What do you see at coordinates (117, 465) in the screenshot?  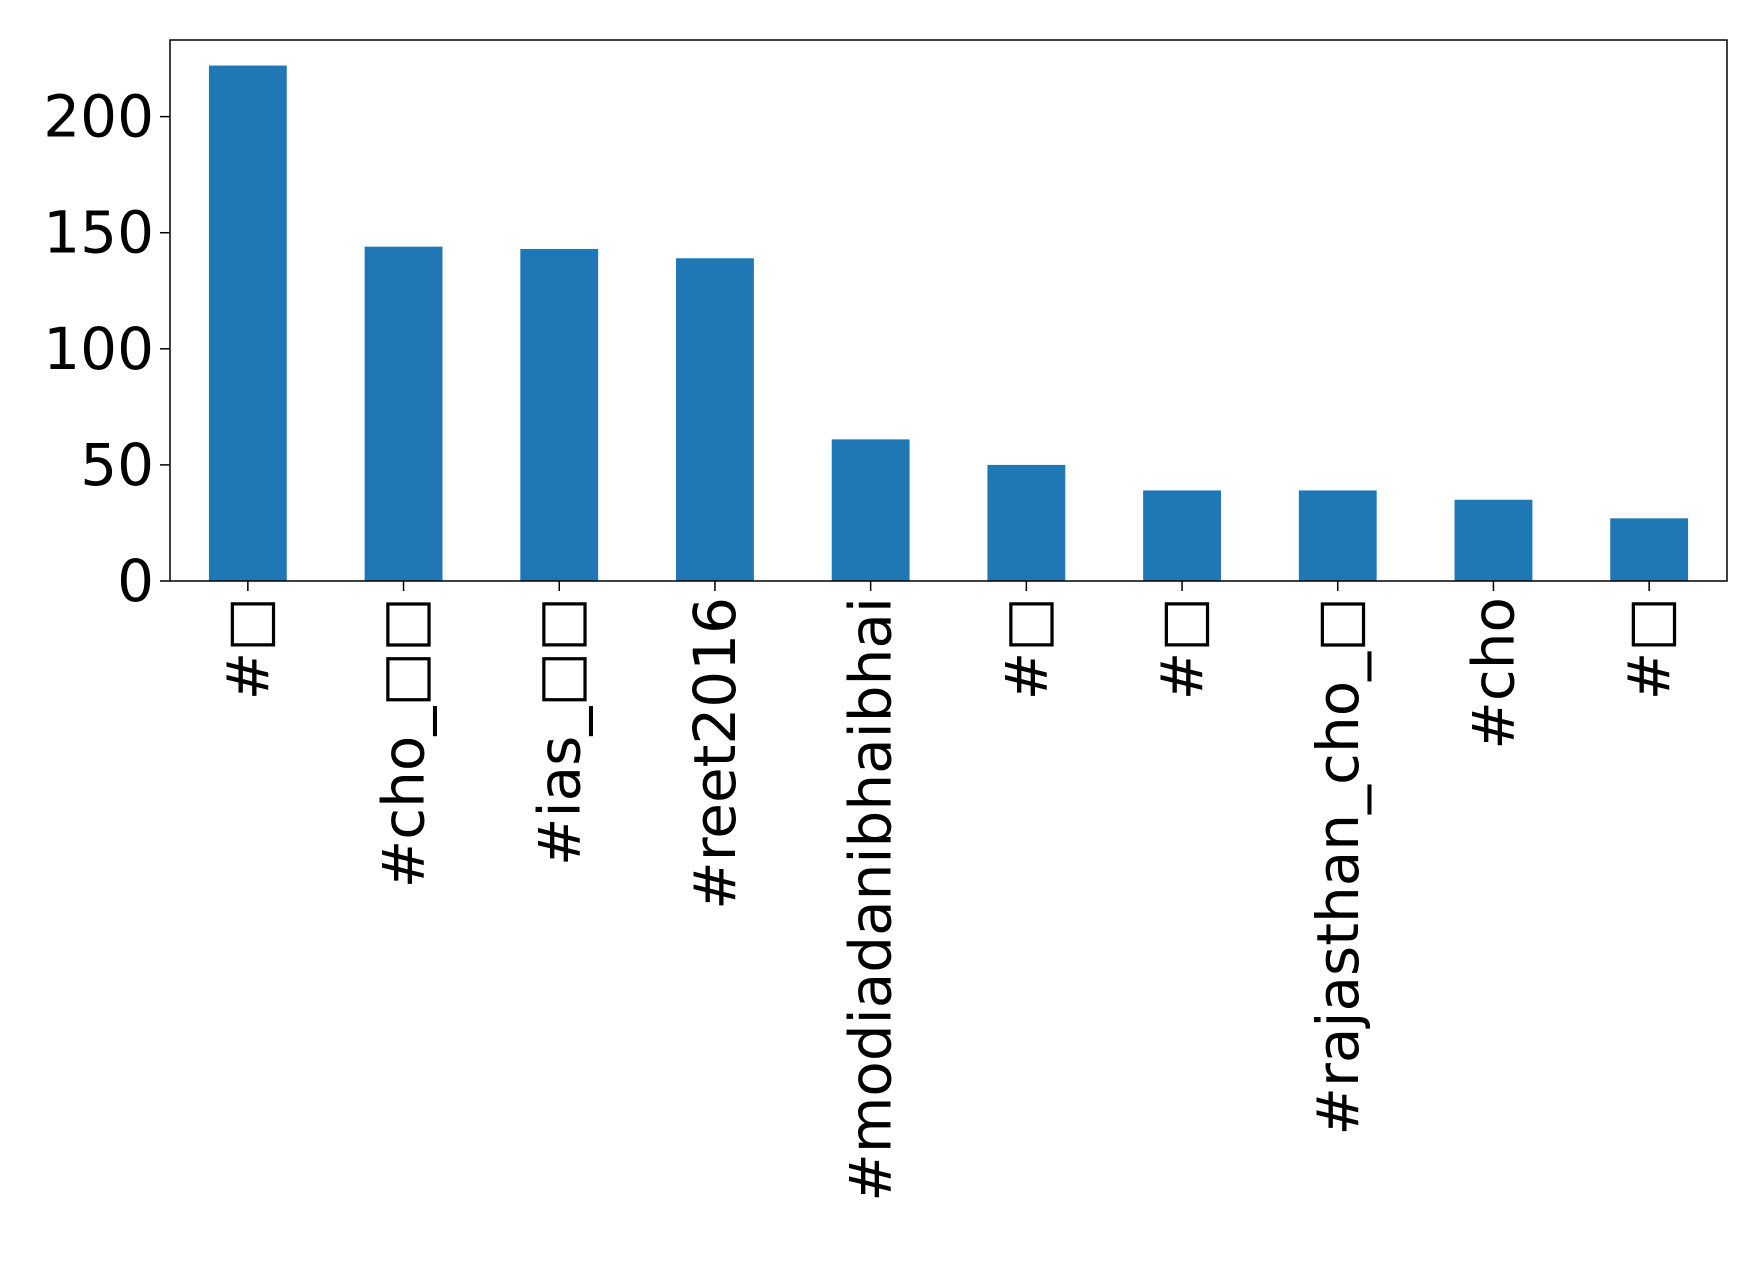 I see `y-tick-label: 50` at bounding box center [117, 465].